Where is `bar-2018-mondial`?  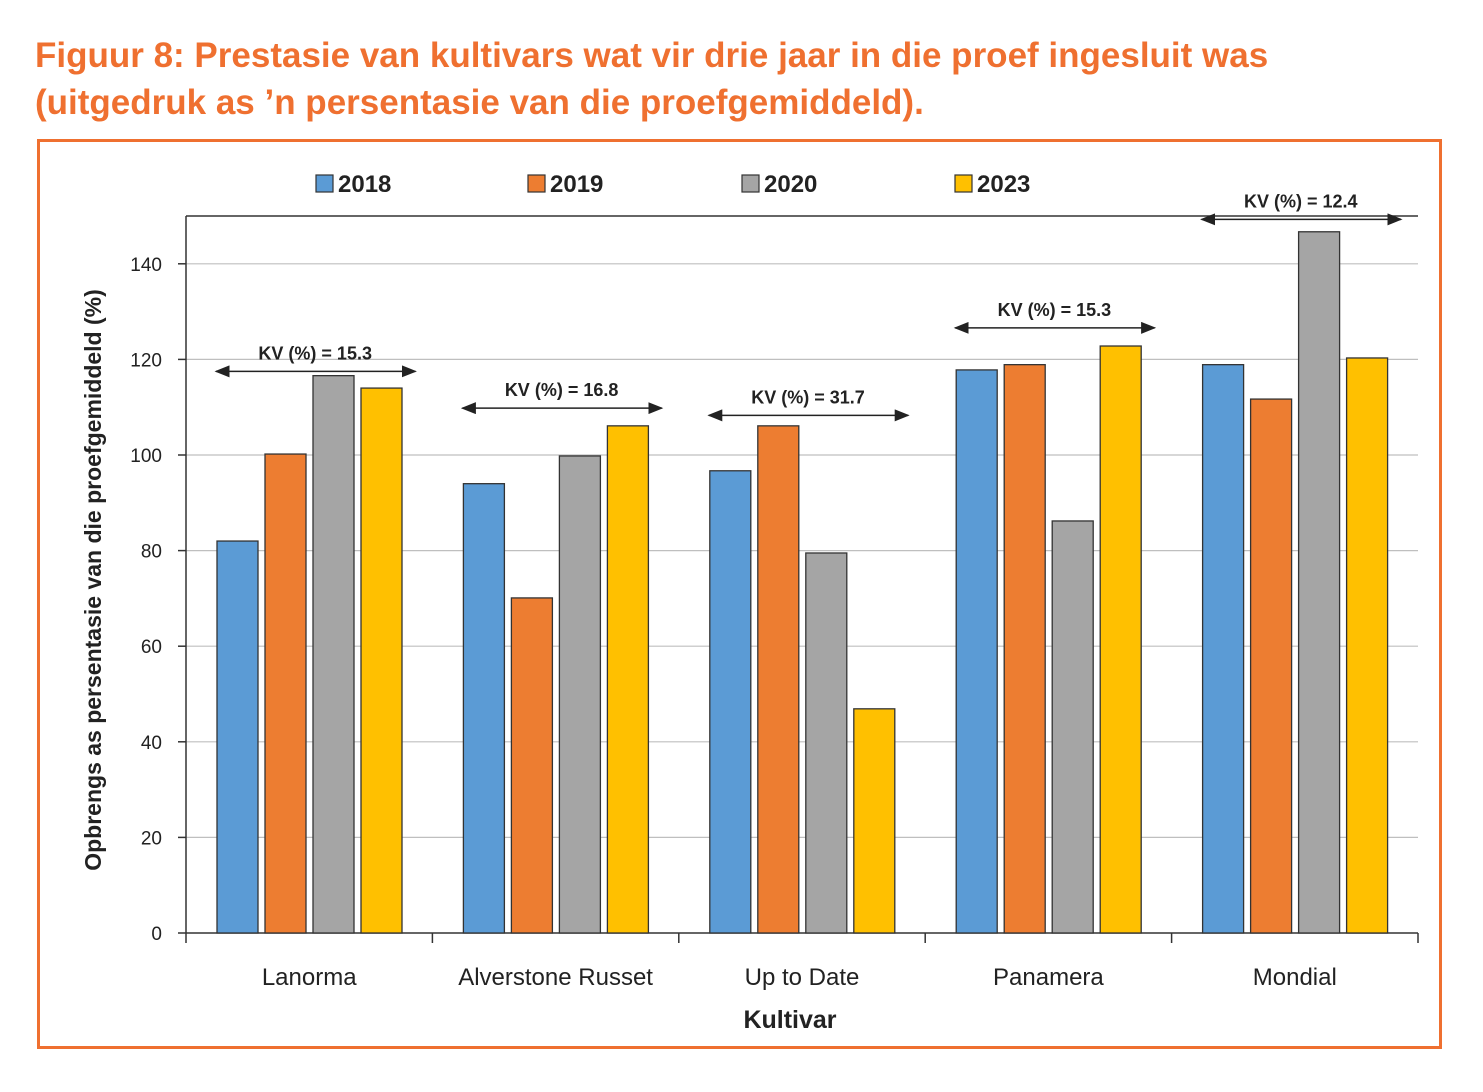 bar-2018-mondial is located at coordinates (1223, 649).